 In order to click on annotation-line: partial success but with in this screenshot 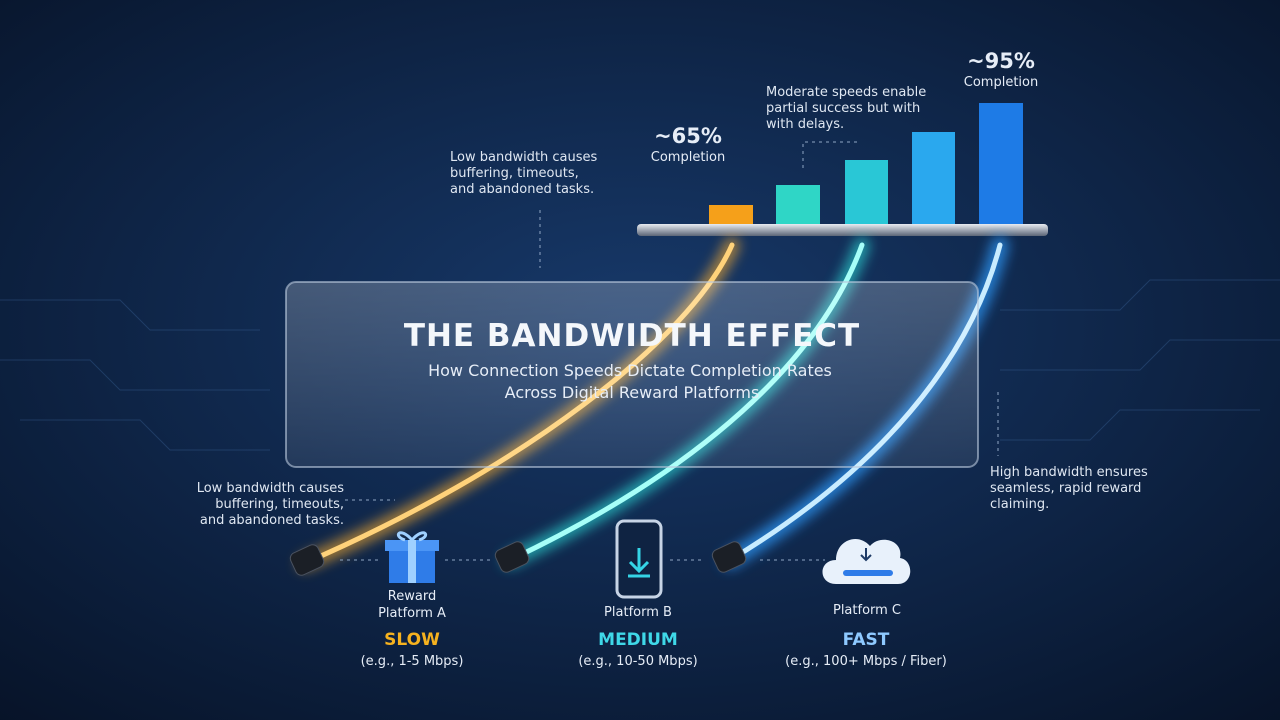, I will do `click(843, 108)`.